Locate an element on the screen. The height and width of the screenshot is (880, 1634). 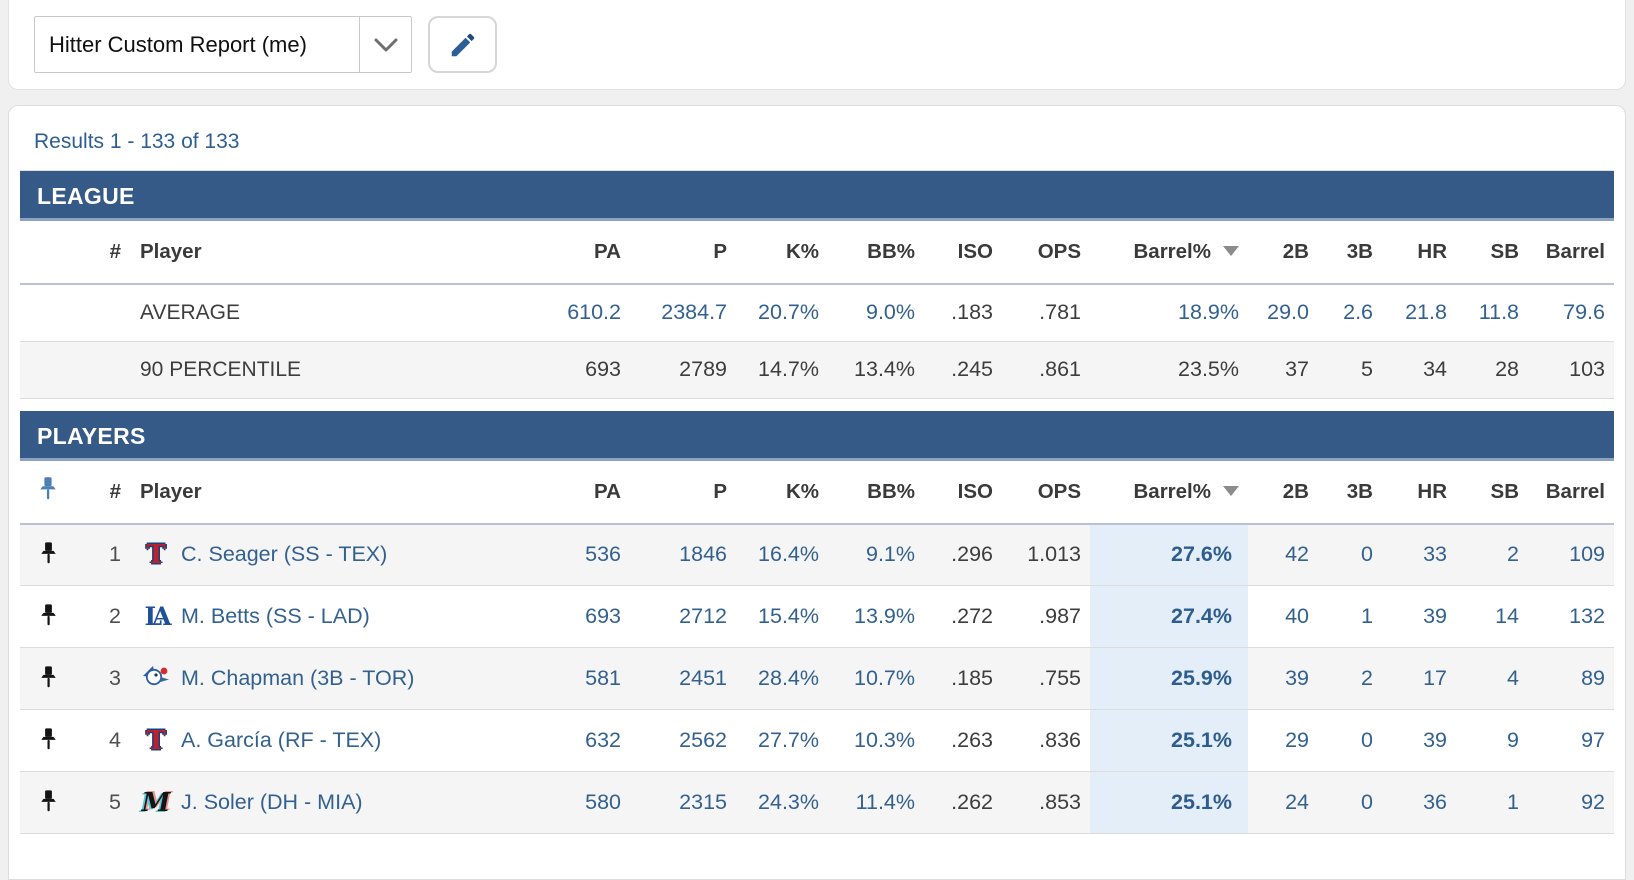
cell-3b: 2 is located at coordinates (1367, 678).